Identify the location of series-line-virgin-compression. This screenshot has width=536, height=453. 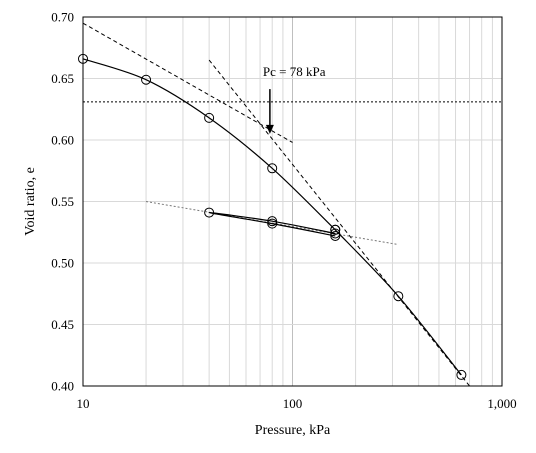
(398, 302).